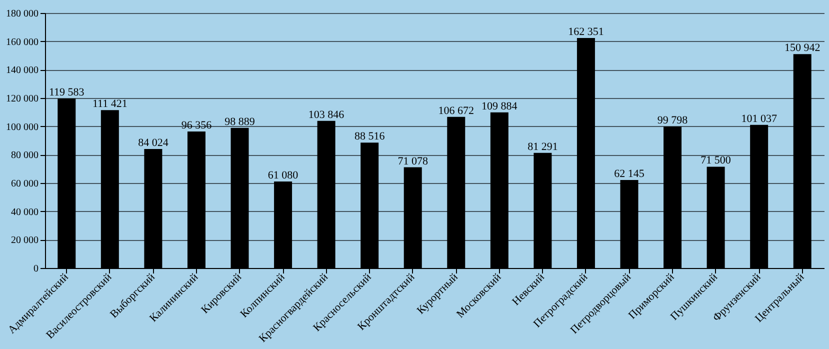 The image size is (829, 349). What do you see at coordinates (326, 114) in the screenshot?
I see `data-label: 103 846` at bounding box center [326, 114].